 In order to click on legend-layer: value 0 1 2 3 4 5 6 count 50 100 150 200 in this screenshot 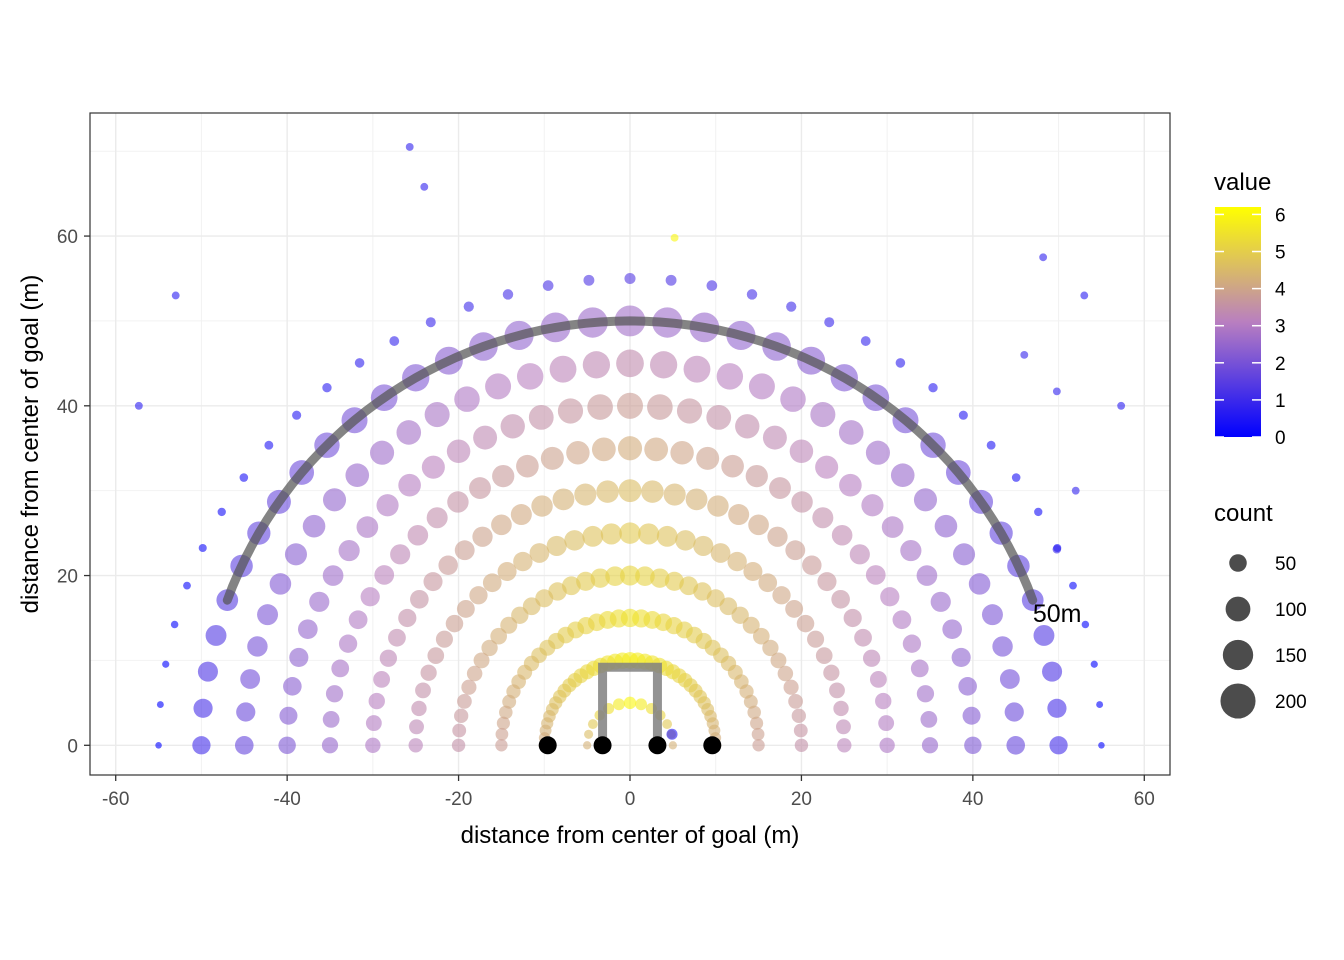, I will do `click(1260, 444)`.